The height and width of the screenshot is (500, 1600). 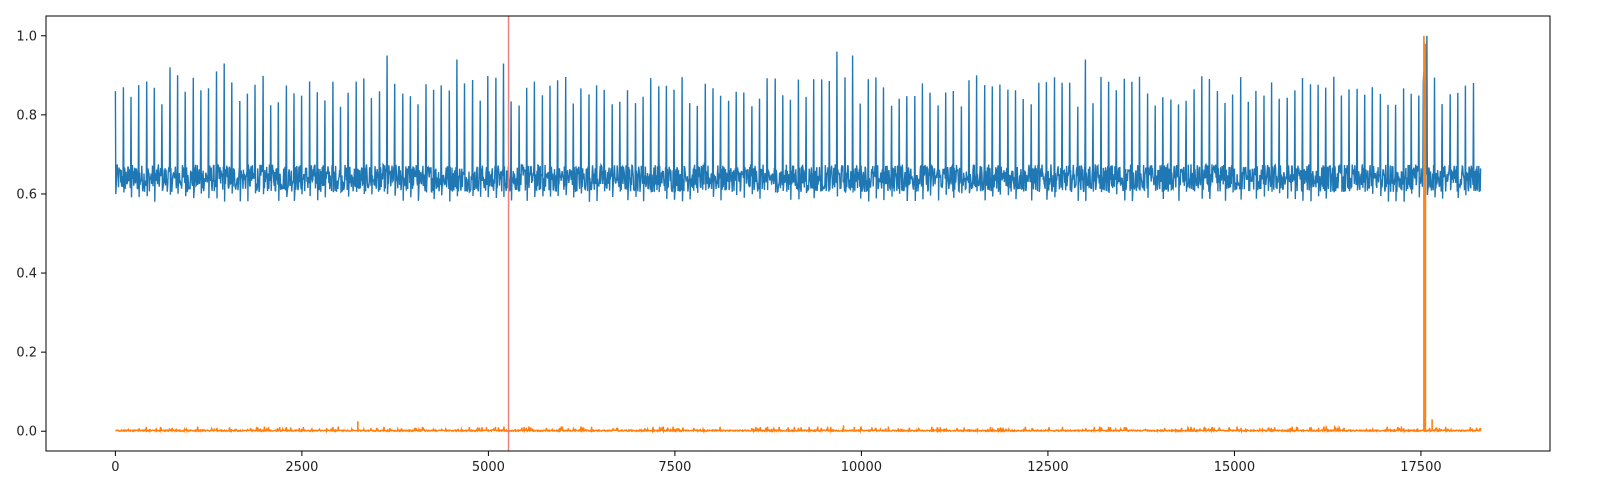 I want to click on x-tick-label: 2500, so click(x=301, y=467).